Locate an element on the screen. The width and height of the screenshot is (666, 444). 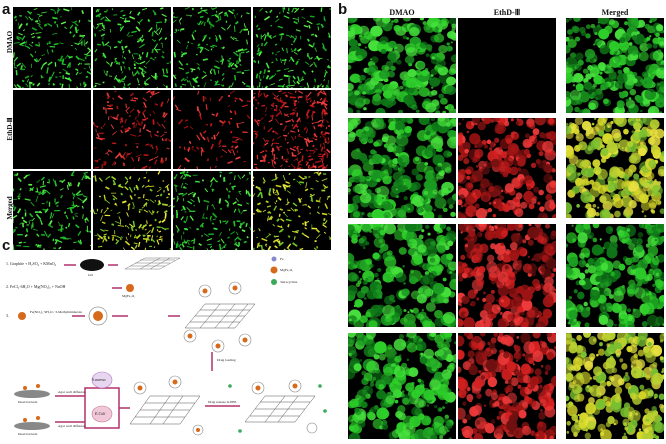
mgfe2o4-label: MgFe₂O₄ is located at coordinates (128, 296).